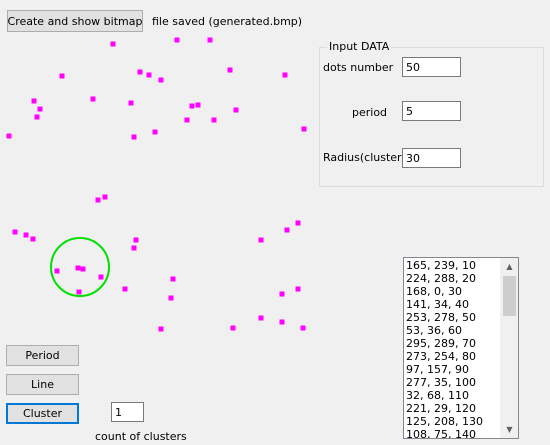 The image size is (550, 445). Describe the element at coordinates (42, 413) in the screenshot. I see `cluster-button: Cluster` at that location.